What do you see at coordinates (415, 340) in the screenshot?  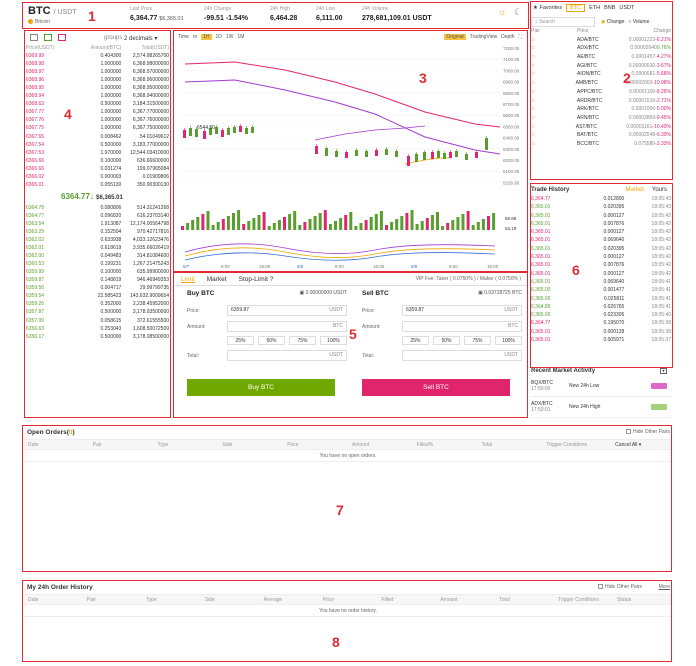 I see `sell-25-button: 25%` at bounding box center [415, 340].